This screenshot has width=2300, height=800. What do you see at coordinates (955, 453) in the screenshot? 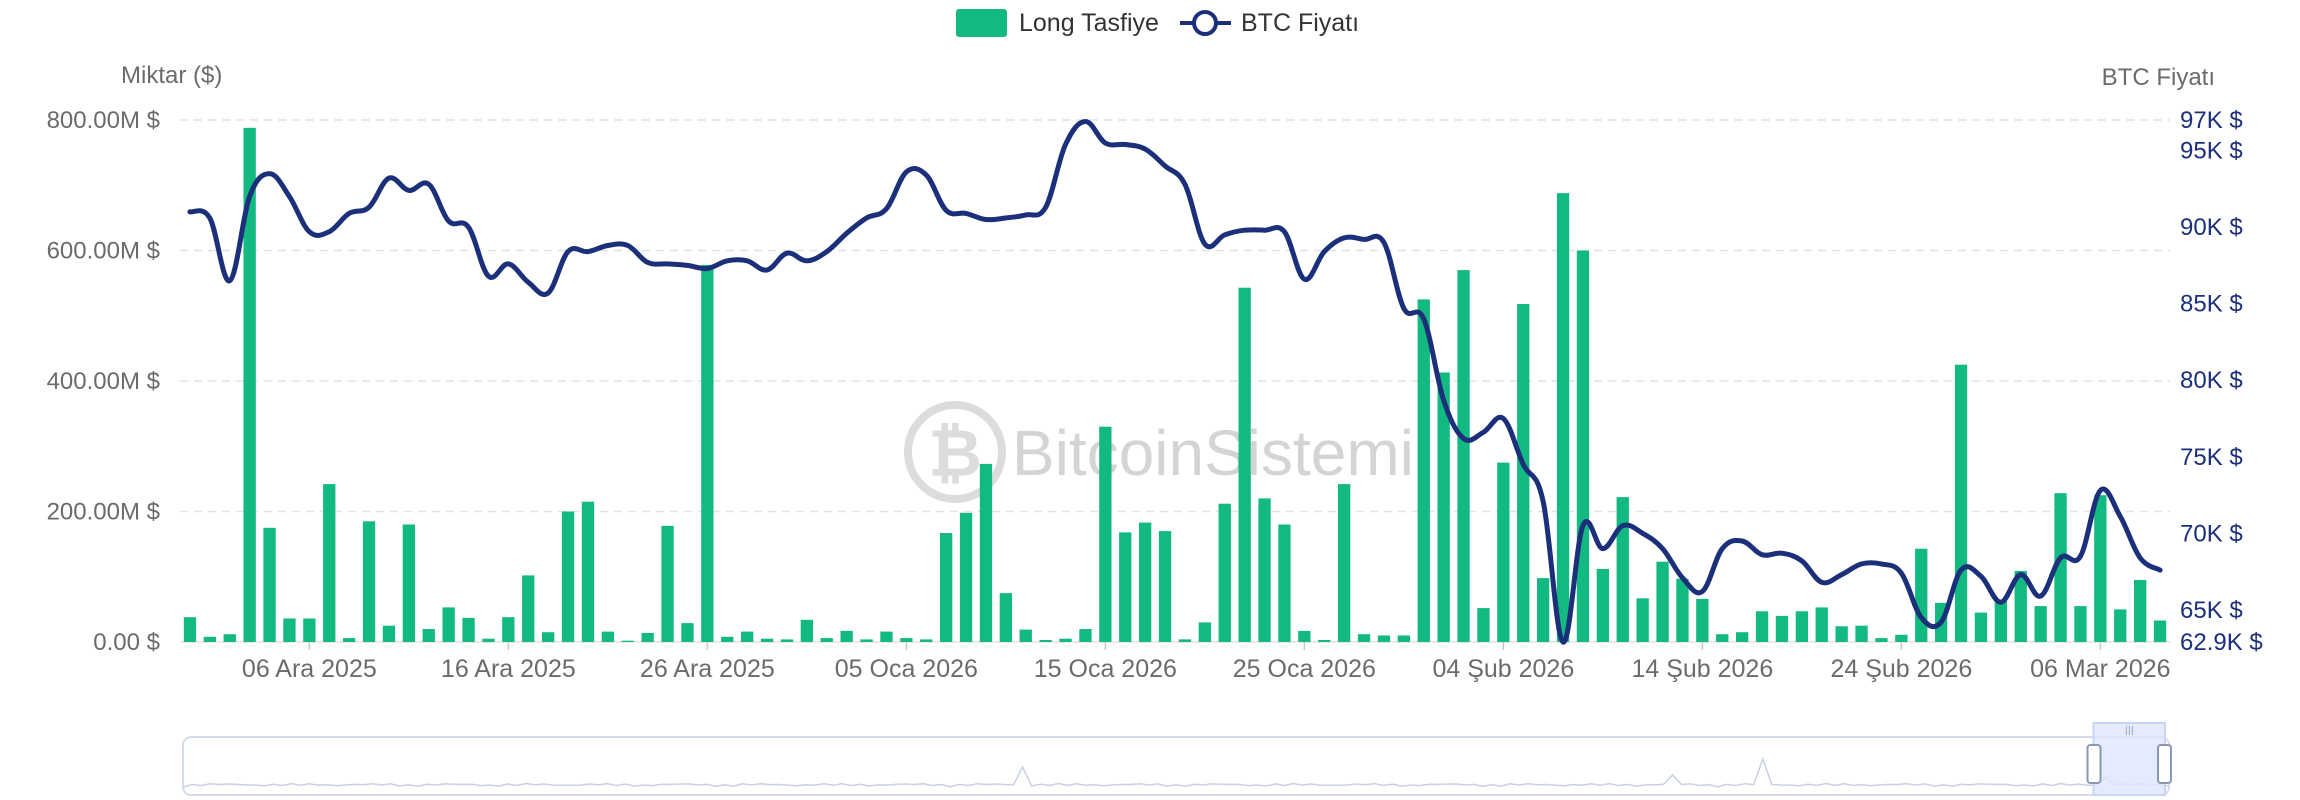
I see `watermark-logo-glyph: ₿` at bounding box center [955, 453].